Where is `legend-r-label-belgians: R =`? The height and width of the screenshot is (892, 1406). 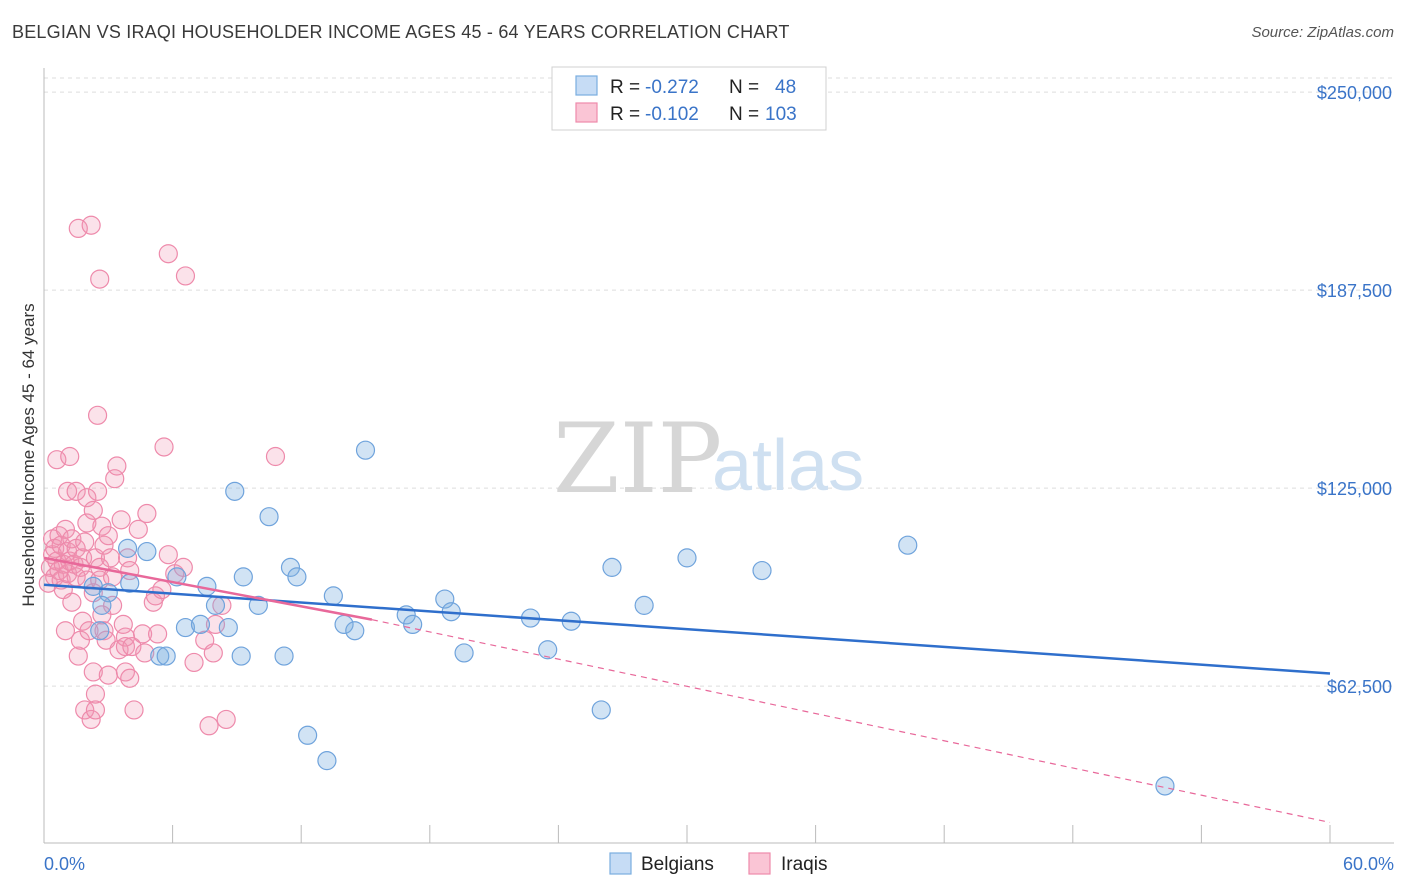 legend-r-label-belgians: R = is located at coordinates (625, 87).